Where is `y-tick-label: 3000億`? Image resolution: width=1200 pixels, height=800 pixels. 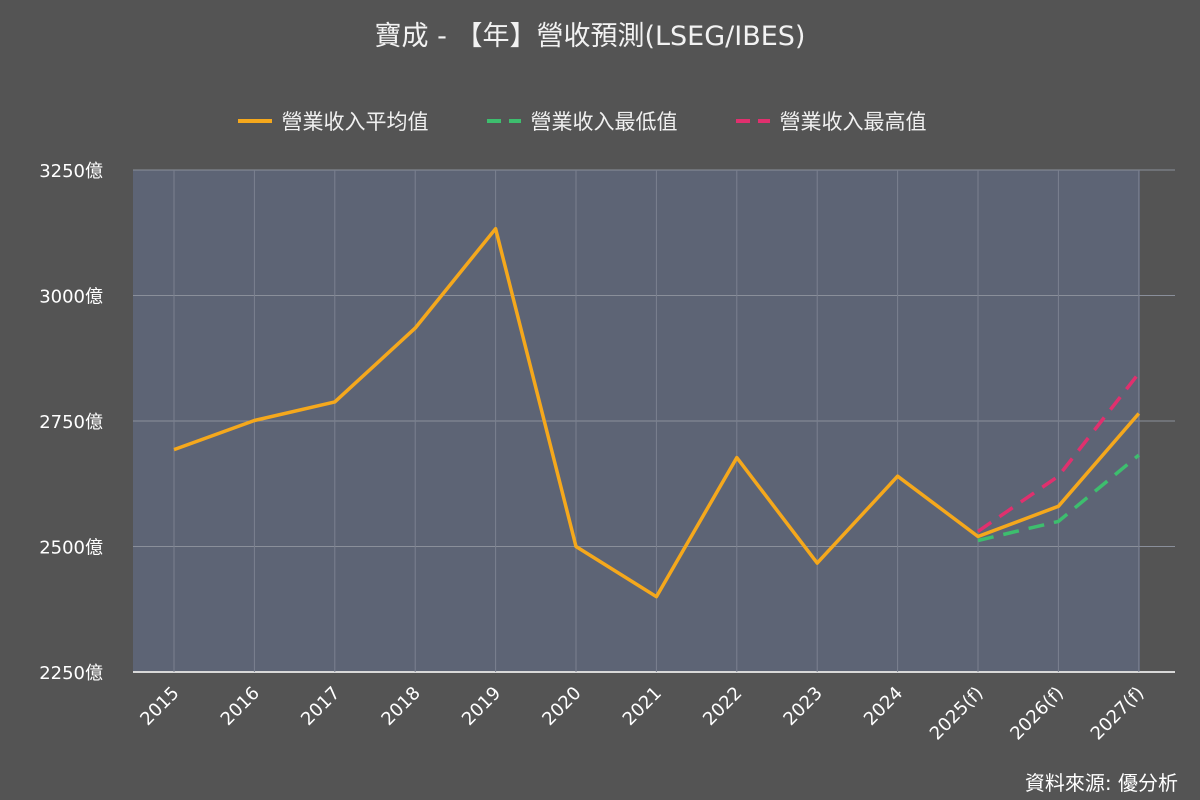 y-tick-label: 3000億 is located at coordinates (71, 297).